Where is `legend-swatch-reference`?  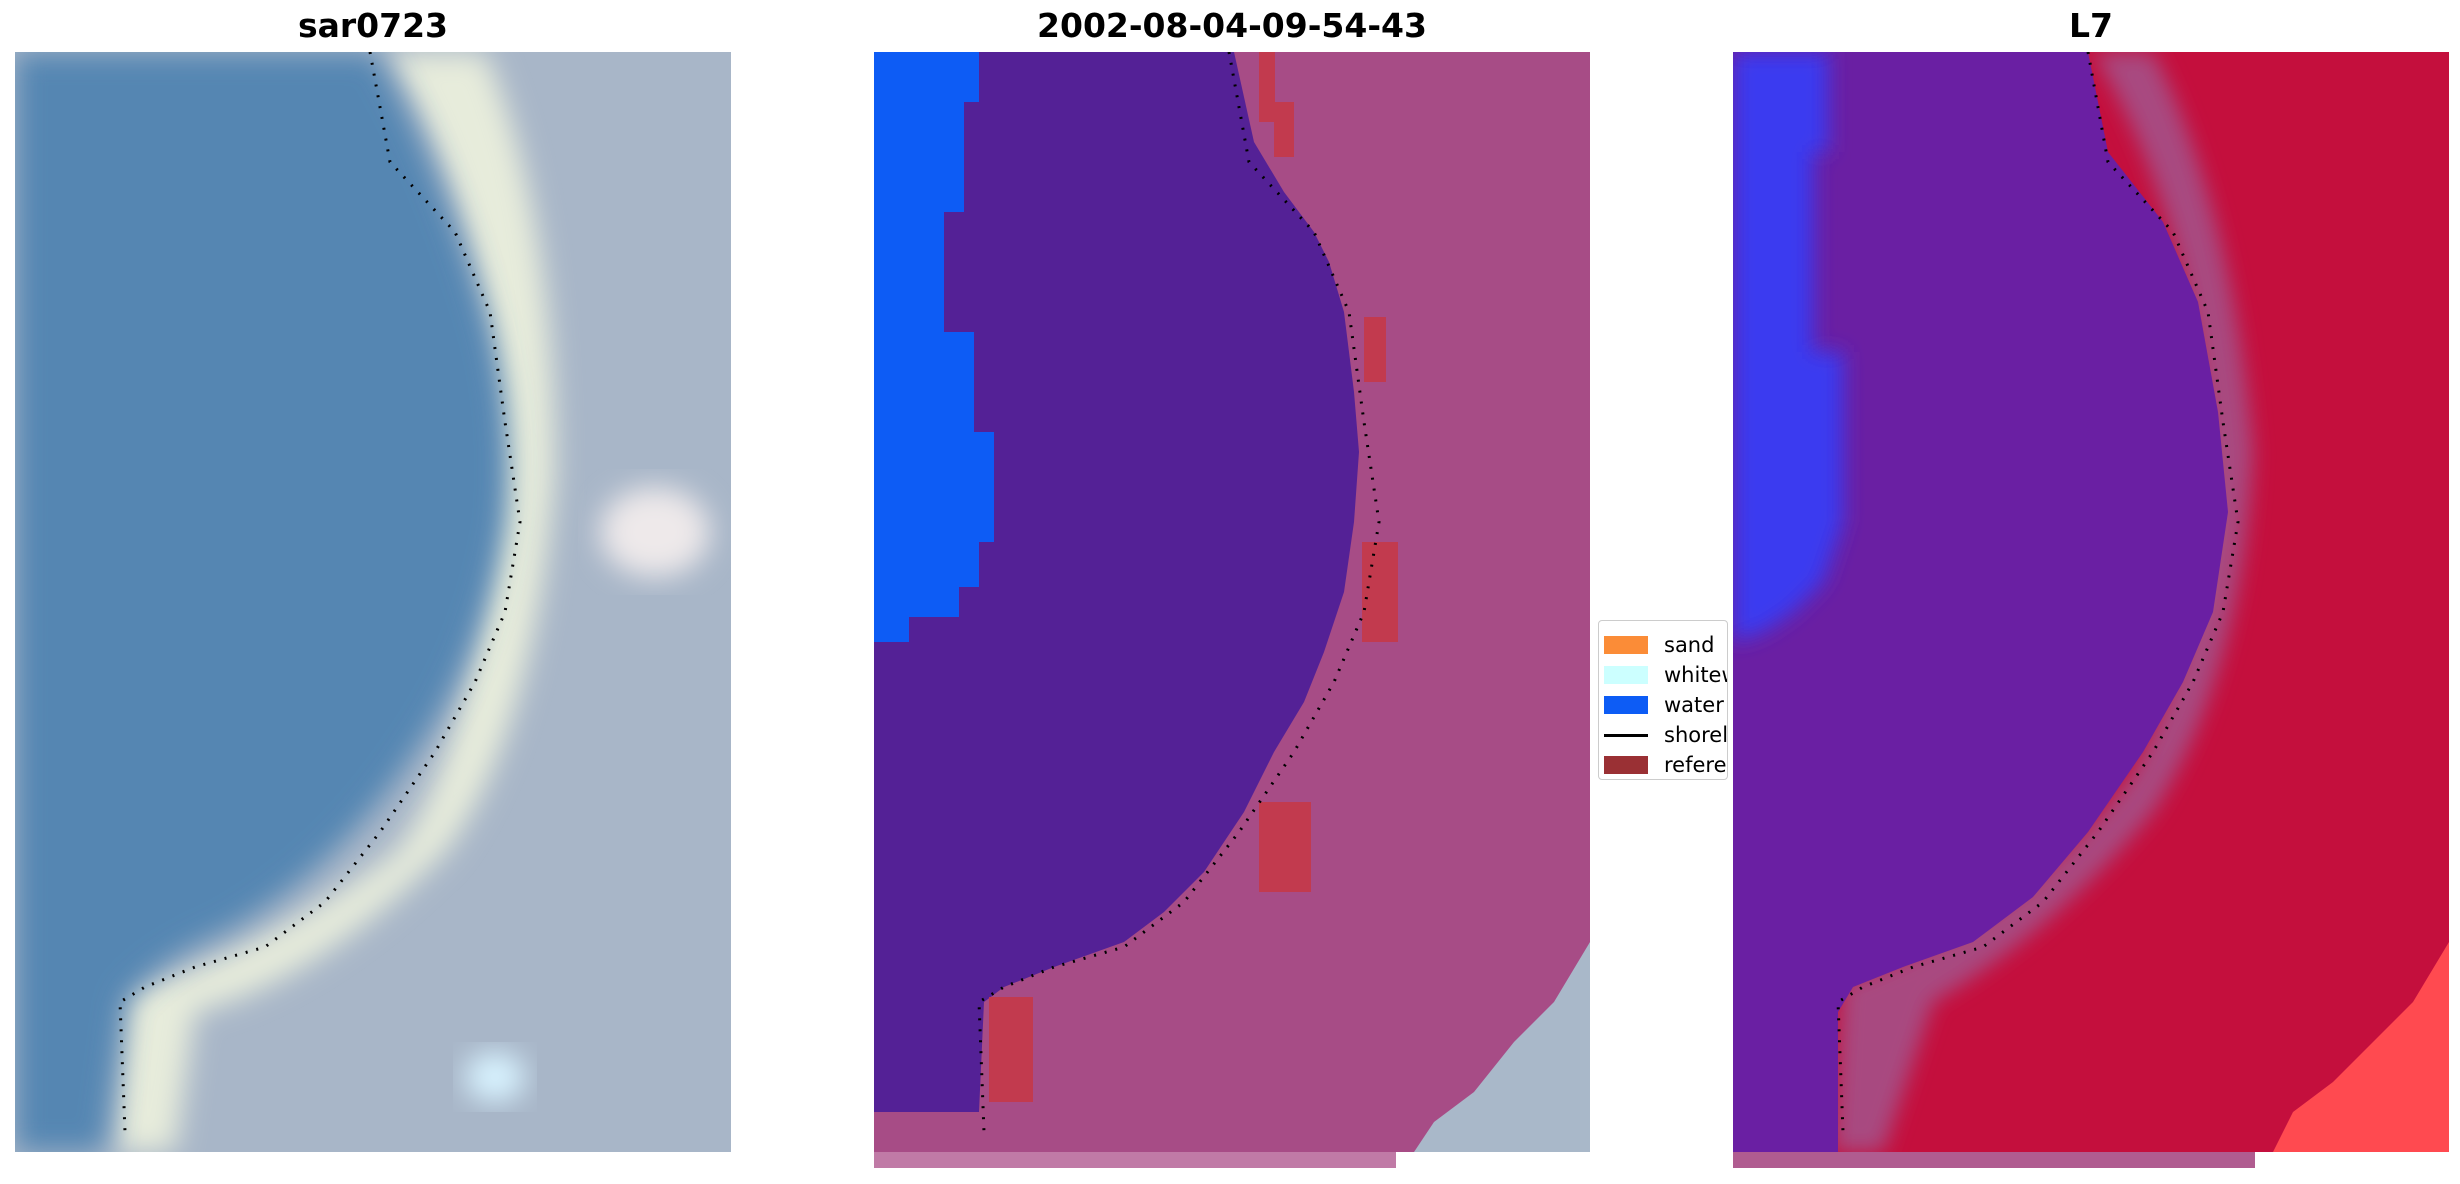 legend-swatch-reference is located at coordinates (1626, 765).